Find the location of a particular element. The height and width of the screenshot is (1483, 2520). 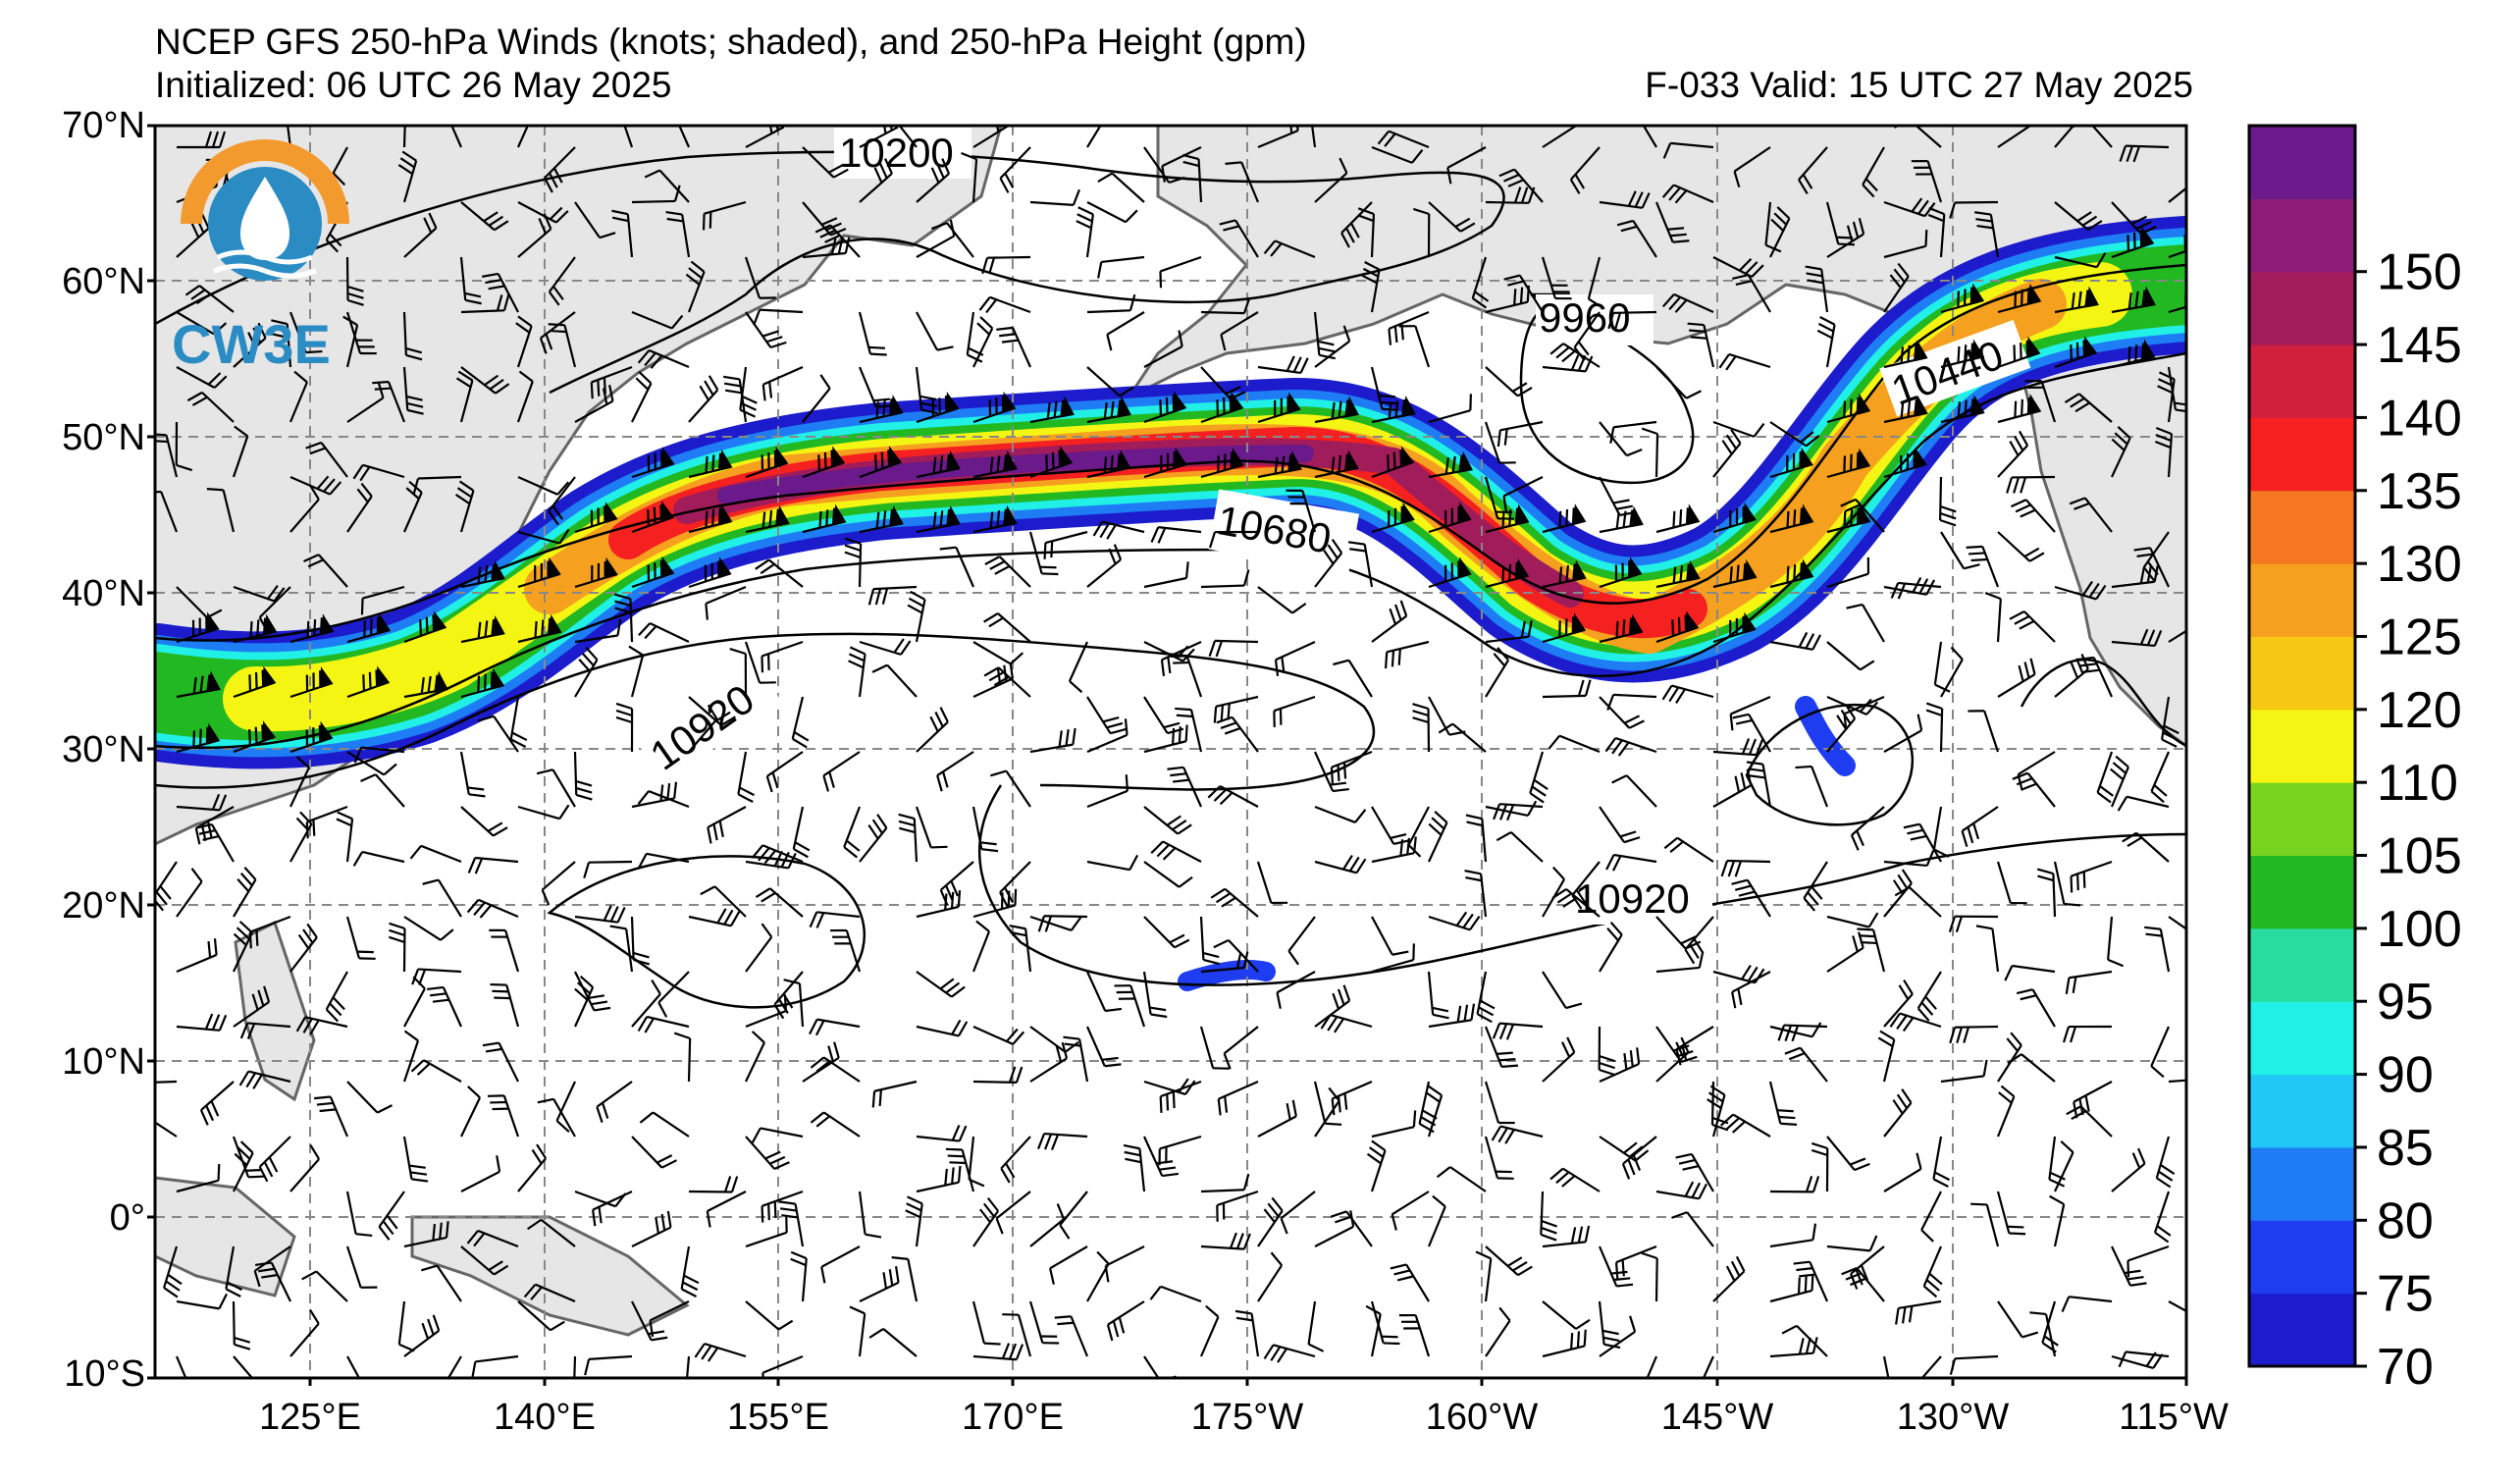

colorbar-box is located at coordinates (2302, 1038).